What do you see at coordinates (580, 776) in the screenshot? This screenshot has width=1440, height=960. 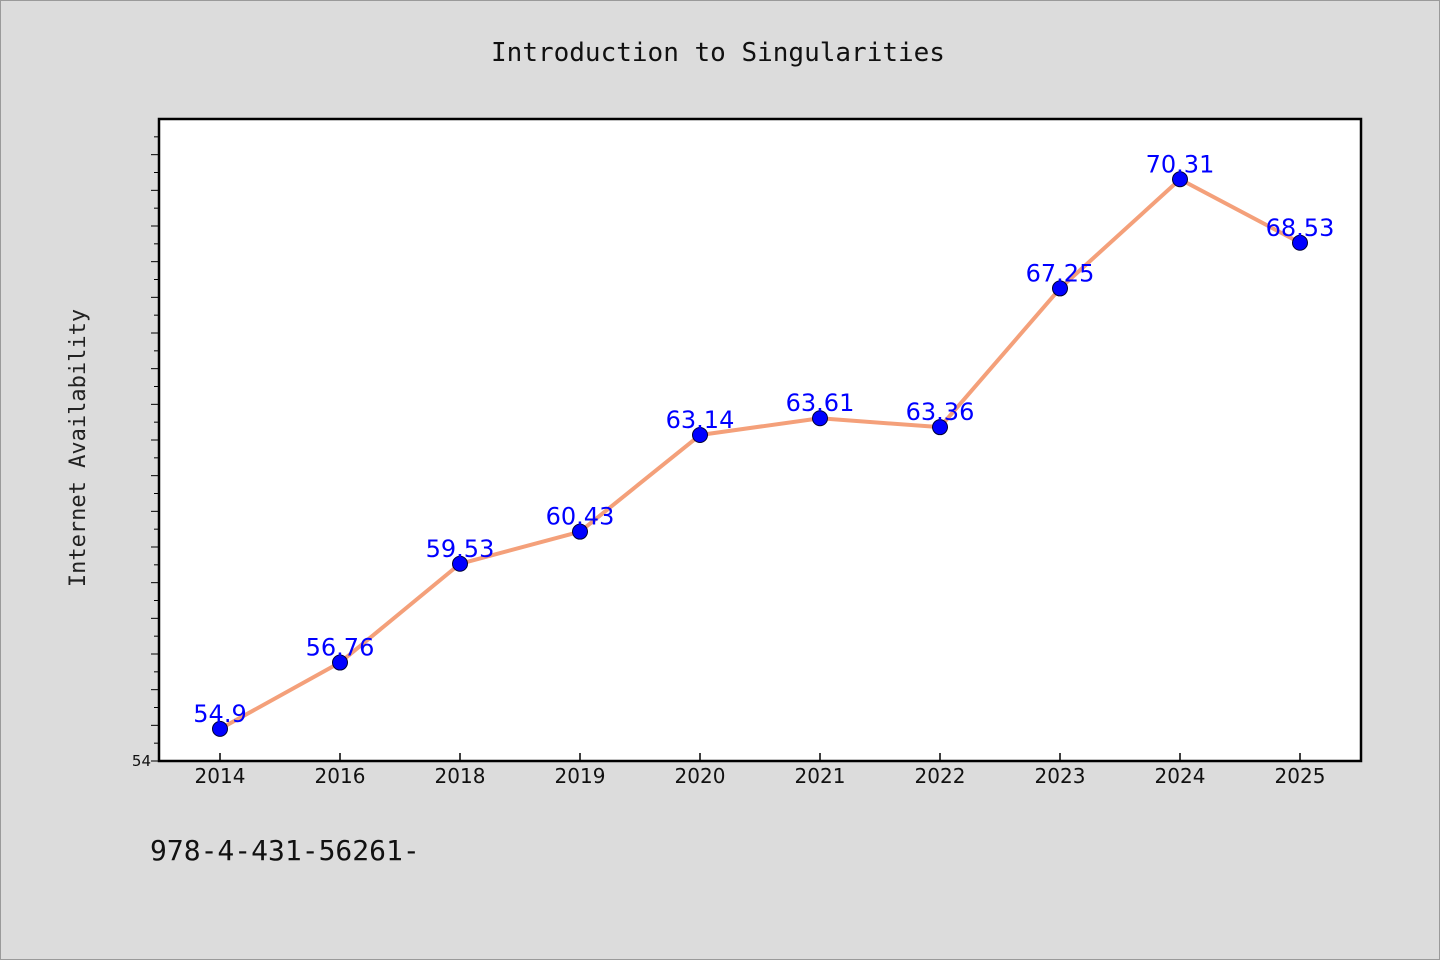 I see `x-tick-label: 2019` at bounding box center [580, 776].